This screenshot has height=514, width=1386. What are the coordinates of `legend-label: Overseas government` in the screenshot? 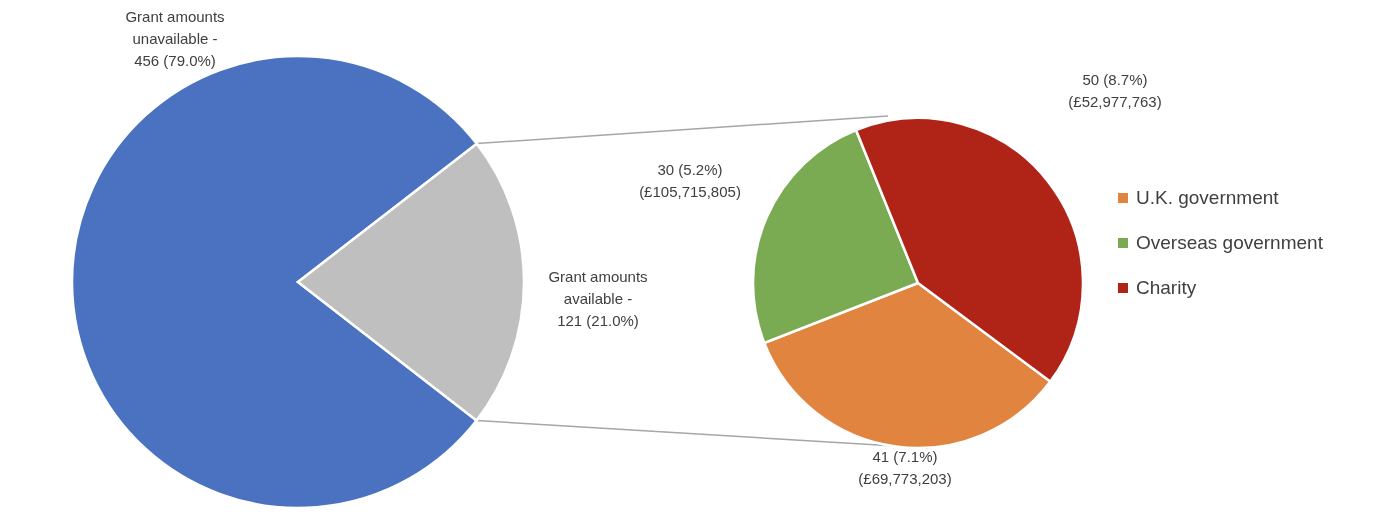 It's located at (1230, 242).